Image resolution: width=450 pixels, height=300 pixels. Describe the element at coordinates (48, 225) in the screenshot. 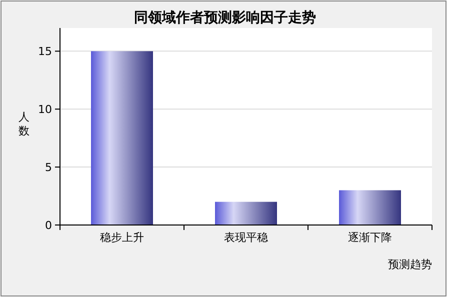

I see `y-tick-label: 0` at that location.